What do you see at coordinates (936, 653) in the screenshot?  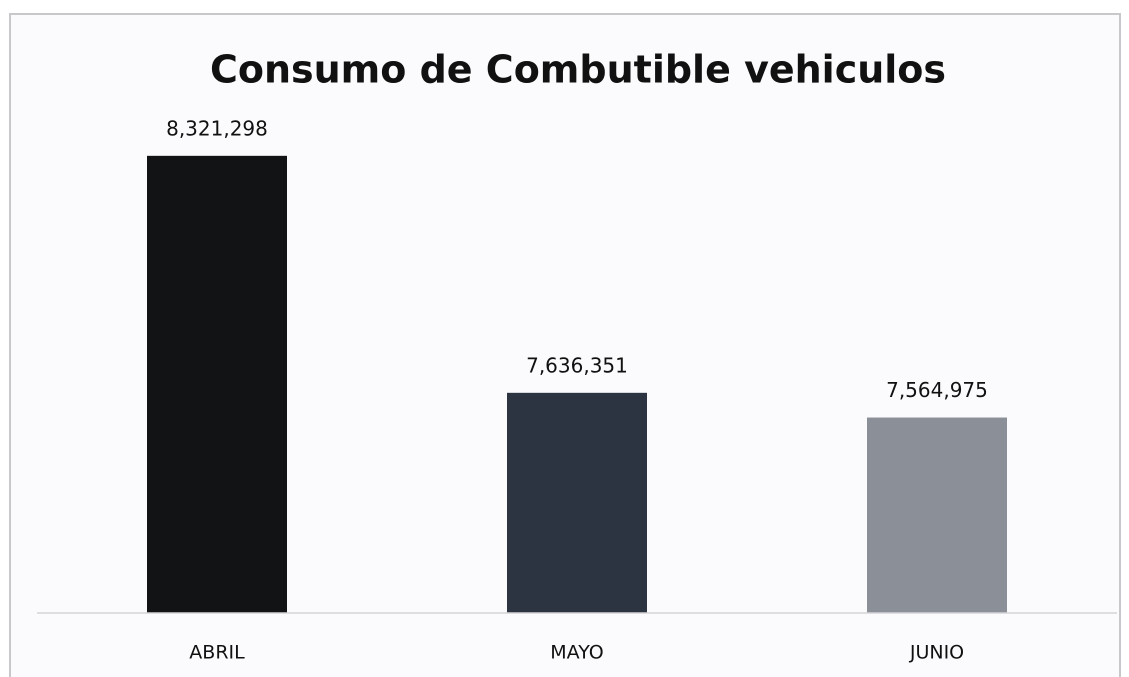 I see `x-tick-label: JUNIO` at bounding box center [936, 653].